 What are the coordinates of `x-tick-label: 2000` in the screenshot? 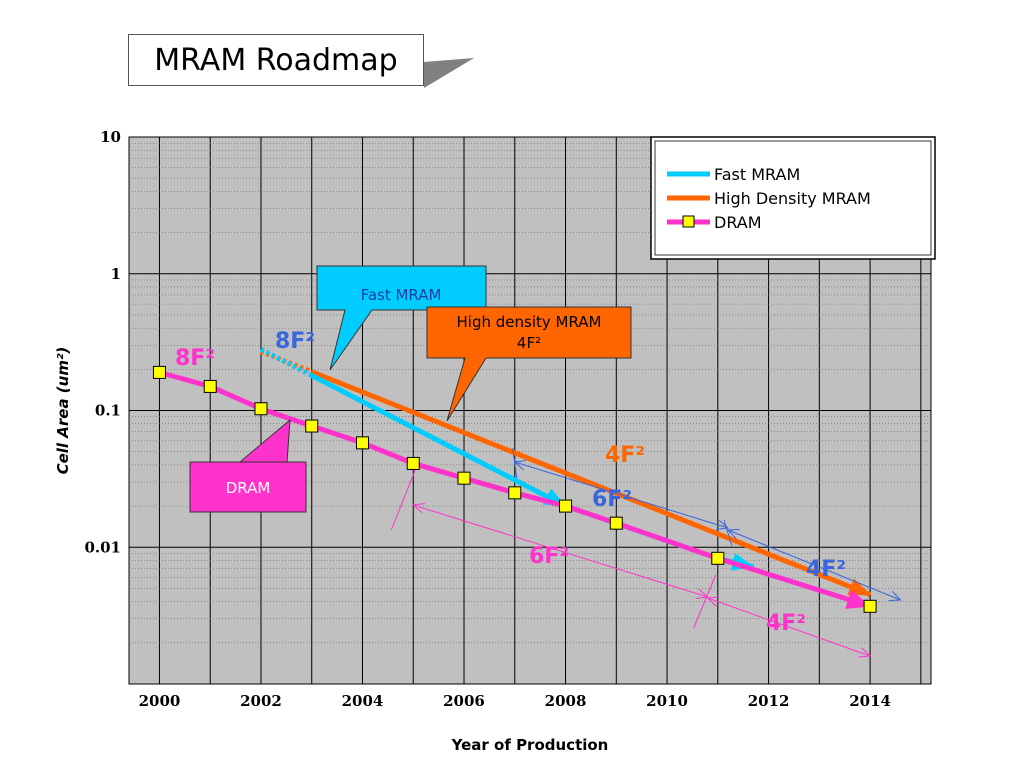 It's located at (160, 701).